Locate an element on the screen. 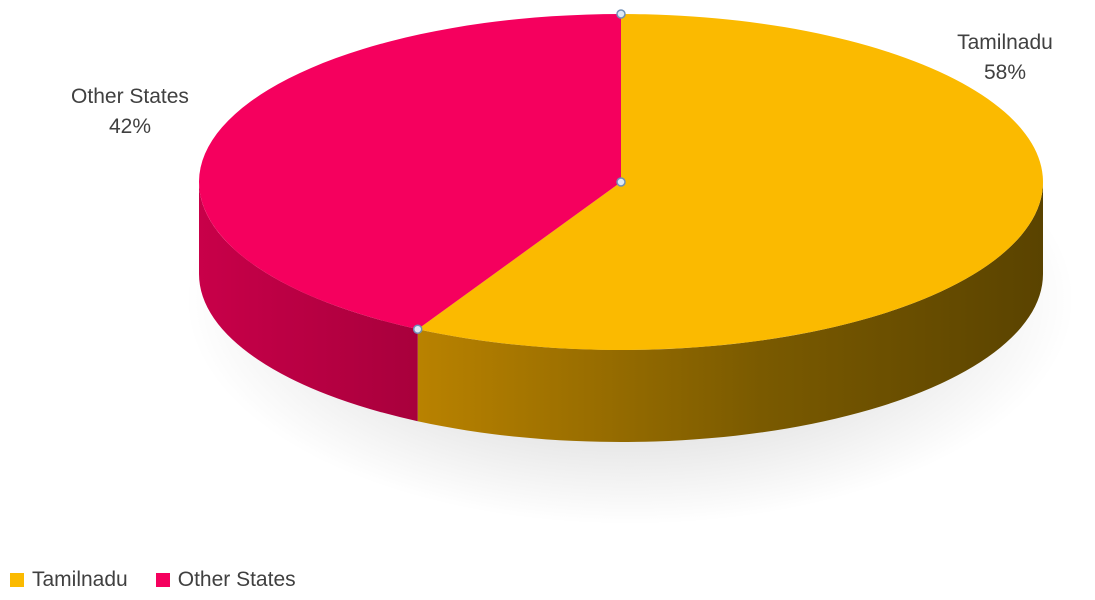 This screenshot has height=600, width=1095. legend-swatch-tamilnadu is located at coordinates (17, 580).